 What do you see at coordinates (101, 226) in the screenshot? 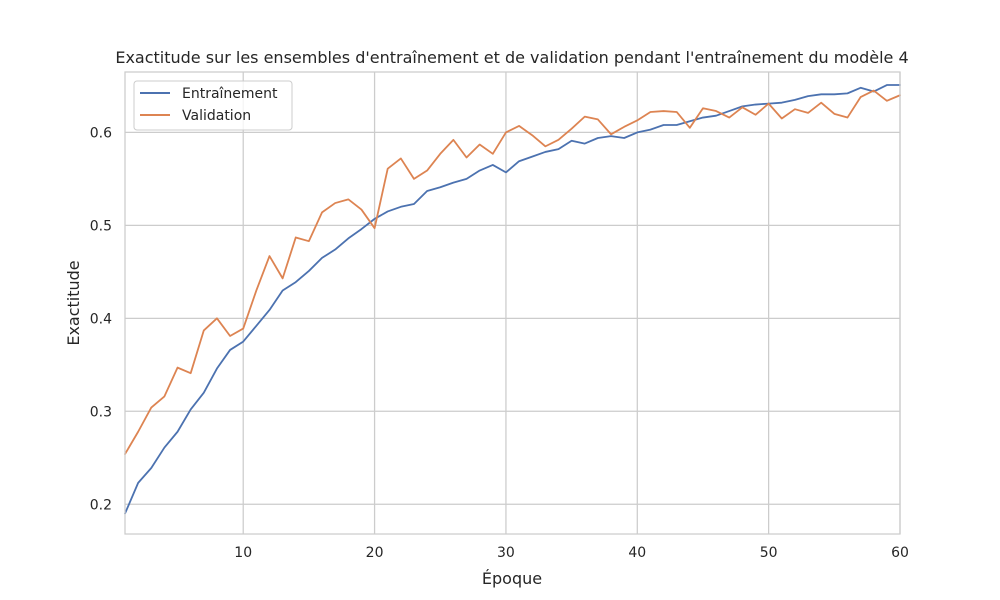
I see `y-tick-label: 0.5` at bounding box center [101, 226].